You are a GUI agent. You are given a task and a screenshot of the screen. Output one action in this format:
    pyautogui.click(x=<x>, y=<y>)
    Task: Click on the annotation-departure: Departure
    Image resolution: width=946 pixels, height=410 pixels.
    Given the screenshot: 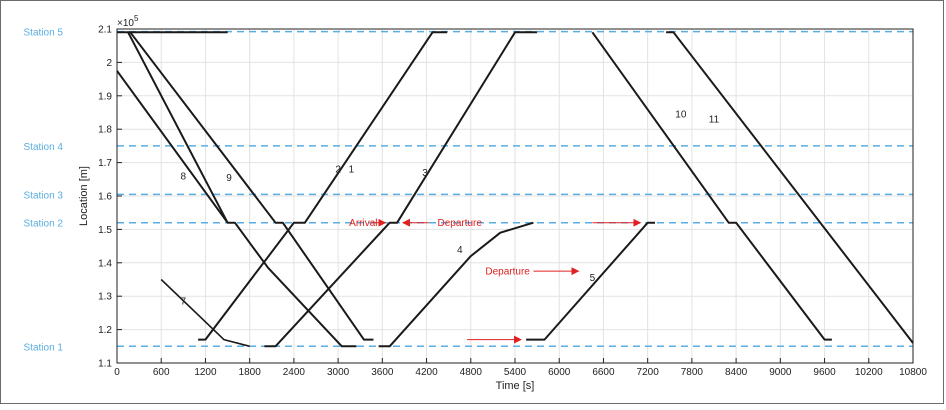 What is the action you would take?
    pyautogui.click(x=459, y=223)
    